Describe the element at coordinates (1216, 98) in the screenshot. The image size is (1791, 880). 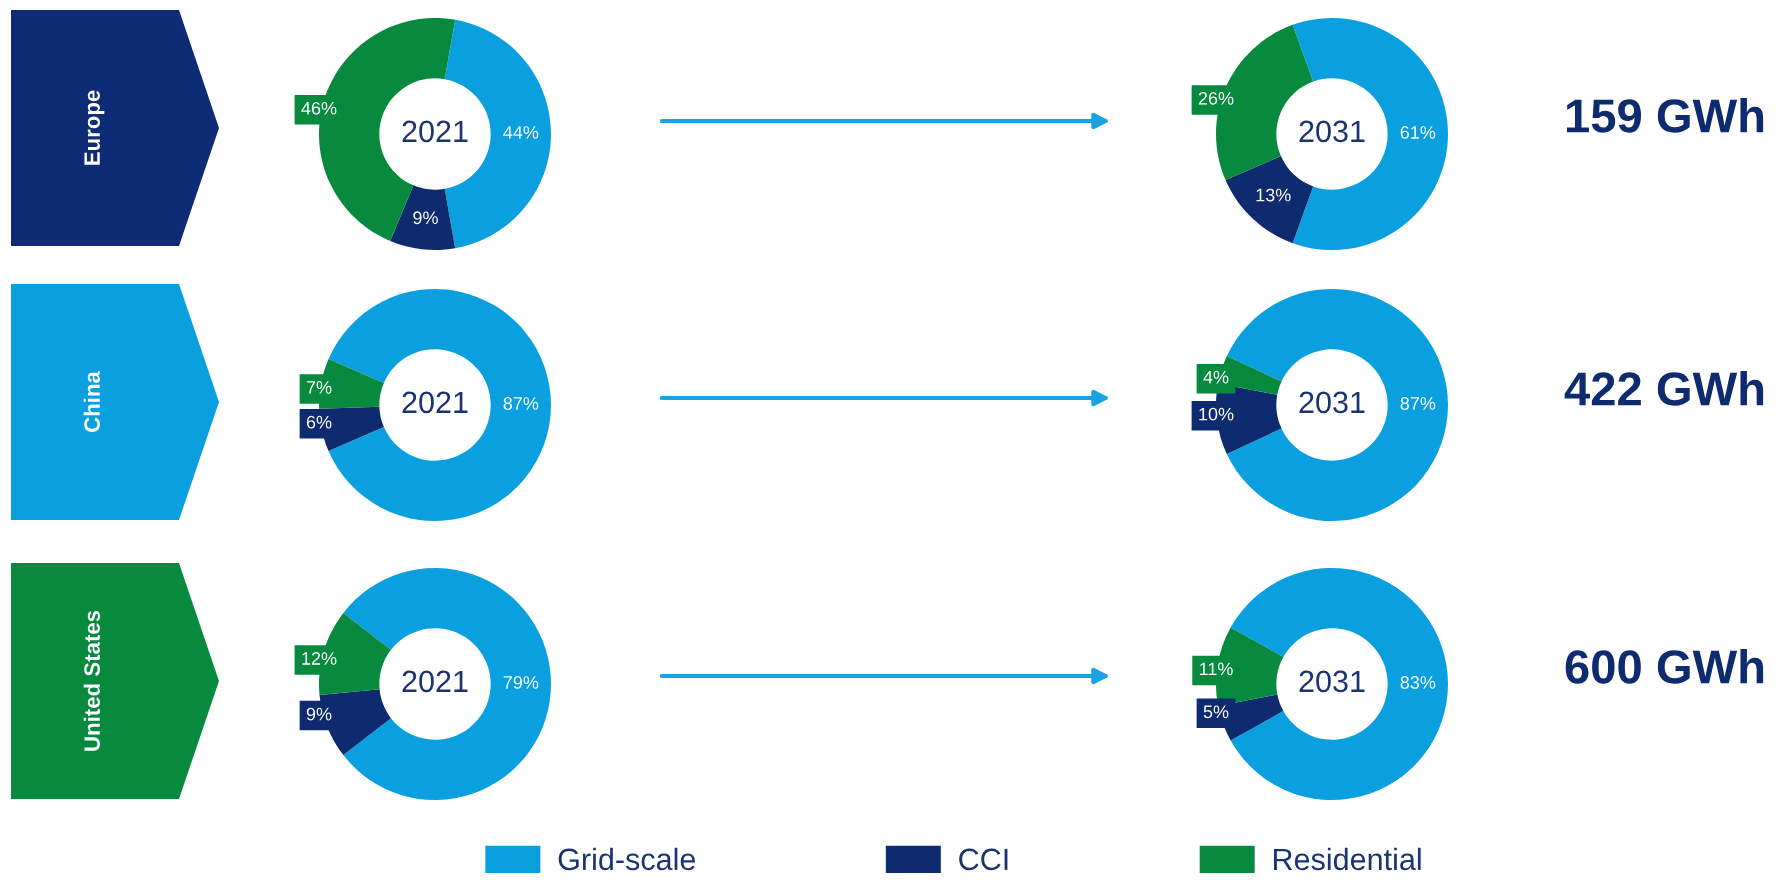
I see `data-label: 26%` at that location.